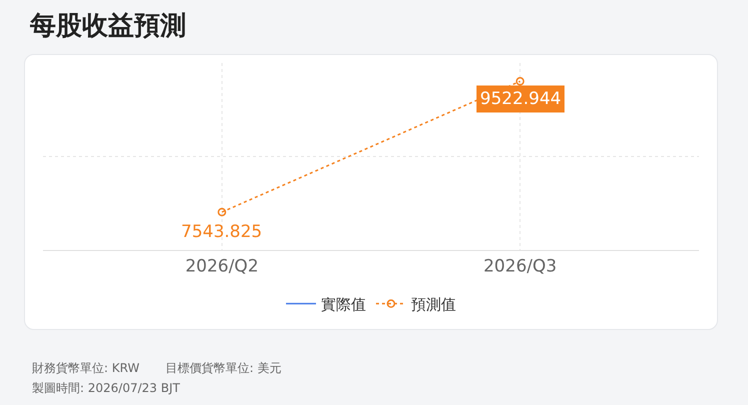  I want to click on text: 財務貨幣單位: KRW, so click(86, 368).